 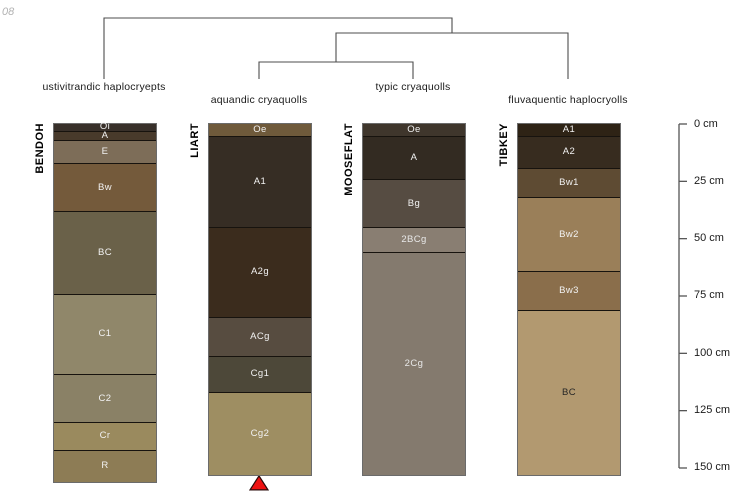 I want to click on horizon-2bcg: 2BCg, so click(x=414, y=240).